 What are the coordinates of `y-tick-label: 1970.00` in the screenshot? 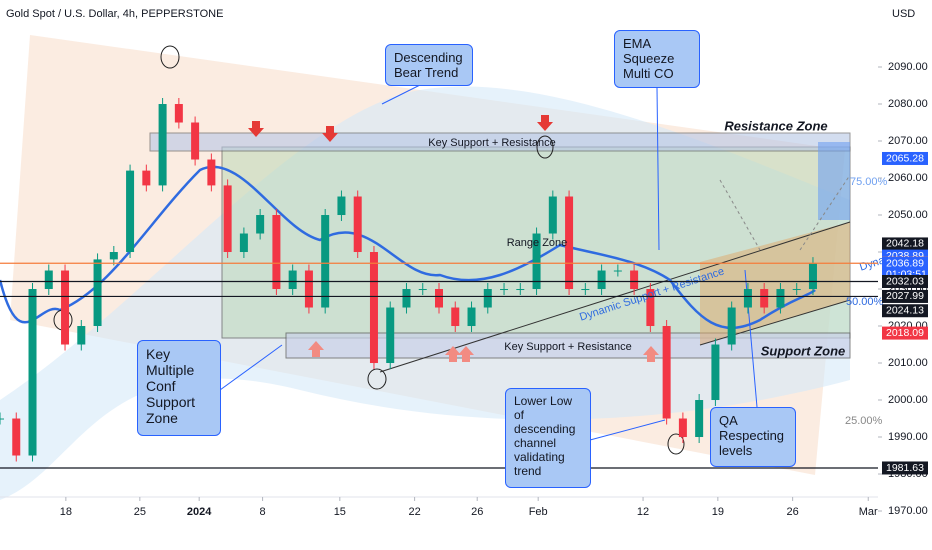 It's located at (908, 511).